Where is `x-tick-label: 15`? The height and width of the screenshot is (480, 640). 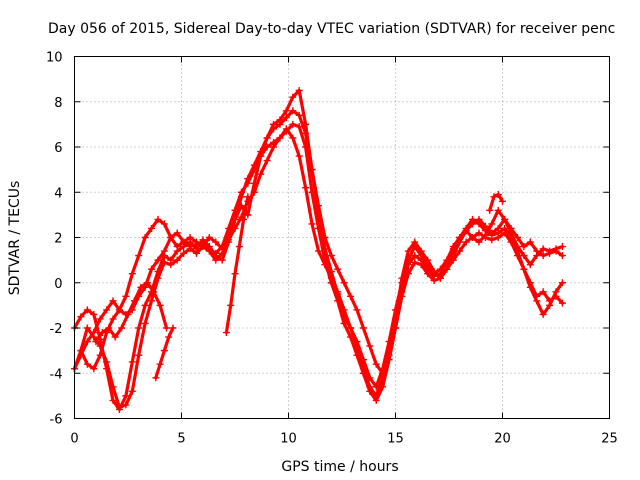 x-tick-label: 15 is located at coordinates (395, 439).